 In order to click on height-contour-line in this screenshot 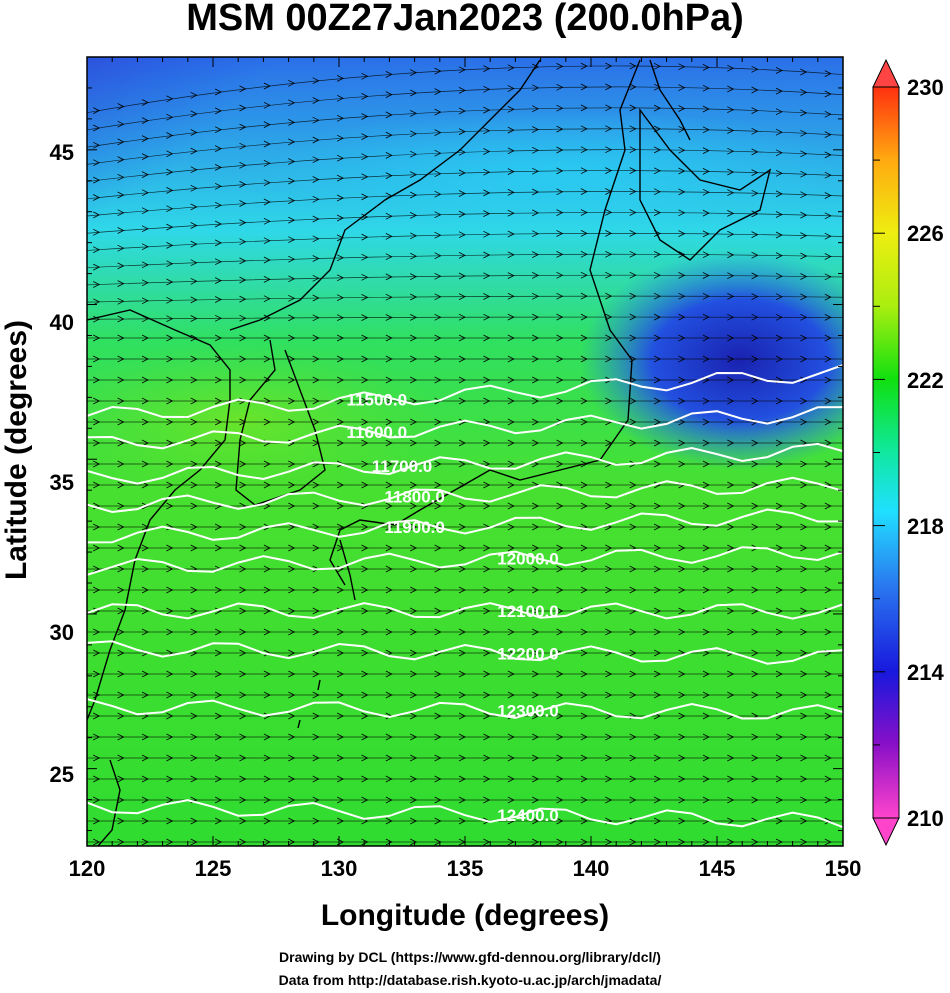, I will do `click(465, 652)`.